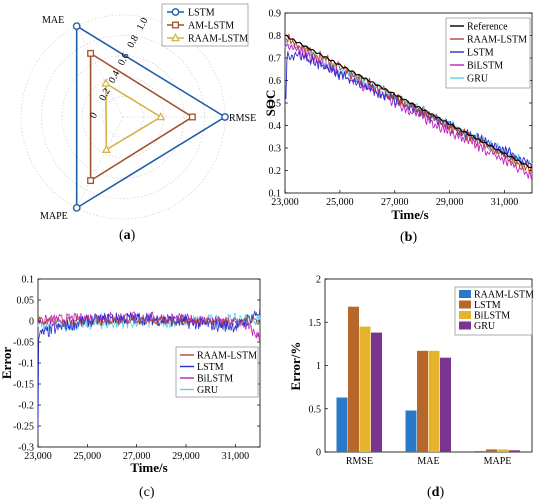  I want to click on y-tick-label: 0.6, so click(275, 81).